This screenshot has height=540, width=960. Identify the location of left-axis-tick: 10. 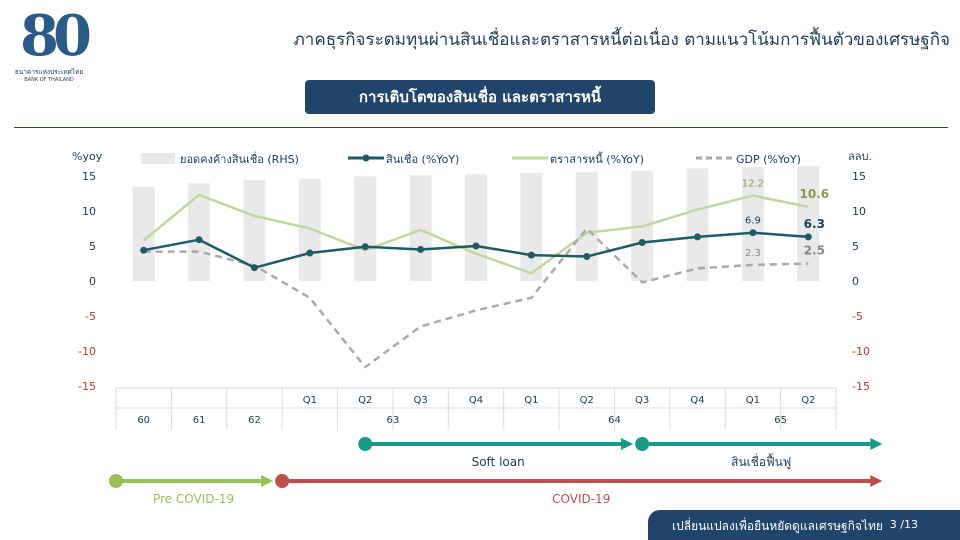
(89, 211).